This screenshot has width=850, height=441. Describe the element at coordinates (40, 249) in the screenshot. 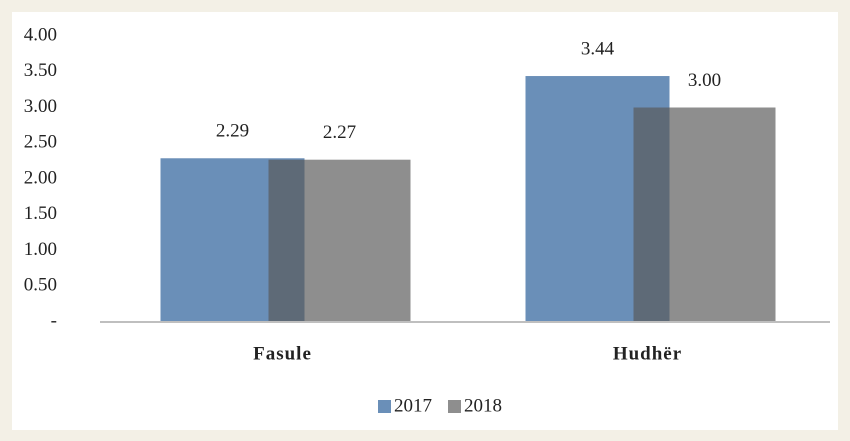

I see `y-tick-label: 1.00` at that location.